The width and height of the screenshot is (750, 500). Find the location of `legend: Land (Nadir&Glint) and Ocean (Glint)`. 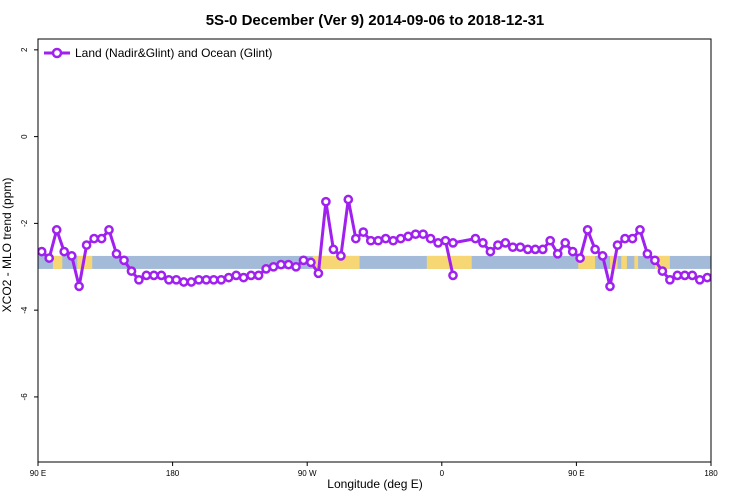

legend: Land (Nadir&Glint) and Ocean (Glint) is located at coordinates (158, 53).